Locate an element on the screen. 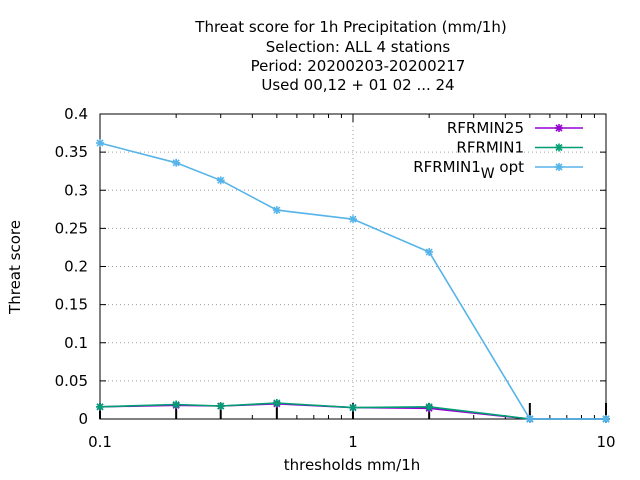 The height and width of the screenshot is (480, 640). x-tick-label: 0.1 is located at coordinates (100, 442).